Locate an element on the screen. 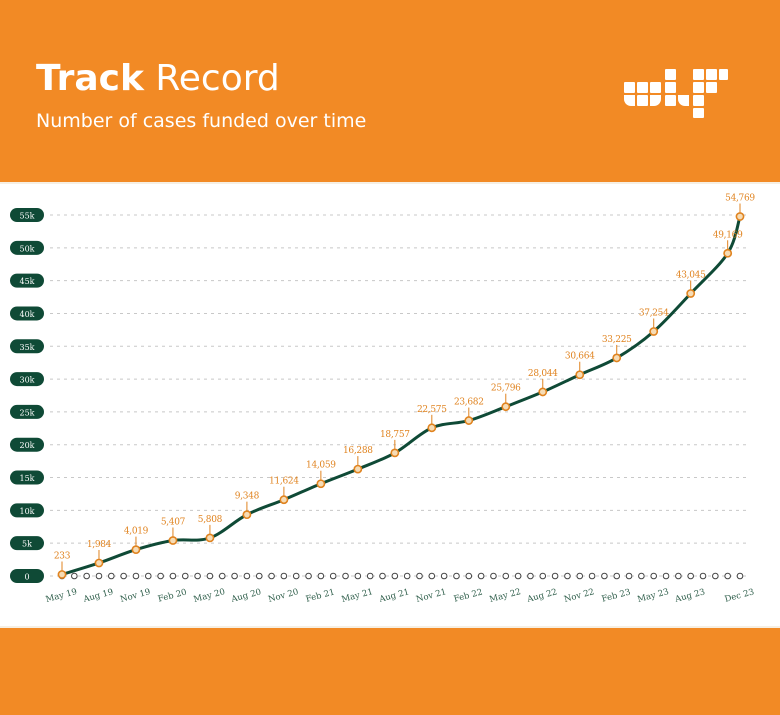 The height and width of the screenshot is (715, 780). data-label: 49,169 is located at coordinates (728, 235).